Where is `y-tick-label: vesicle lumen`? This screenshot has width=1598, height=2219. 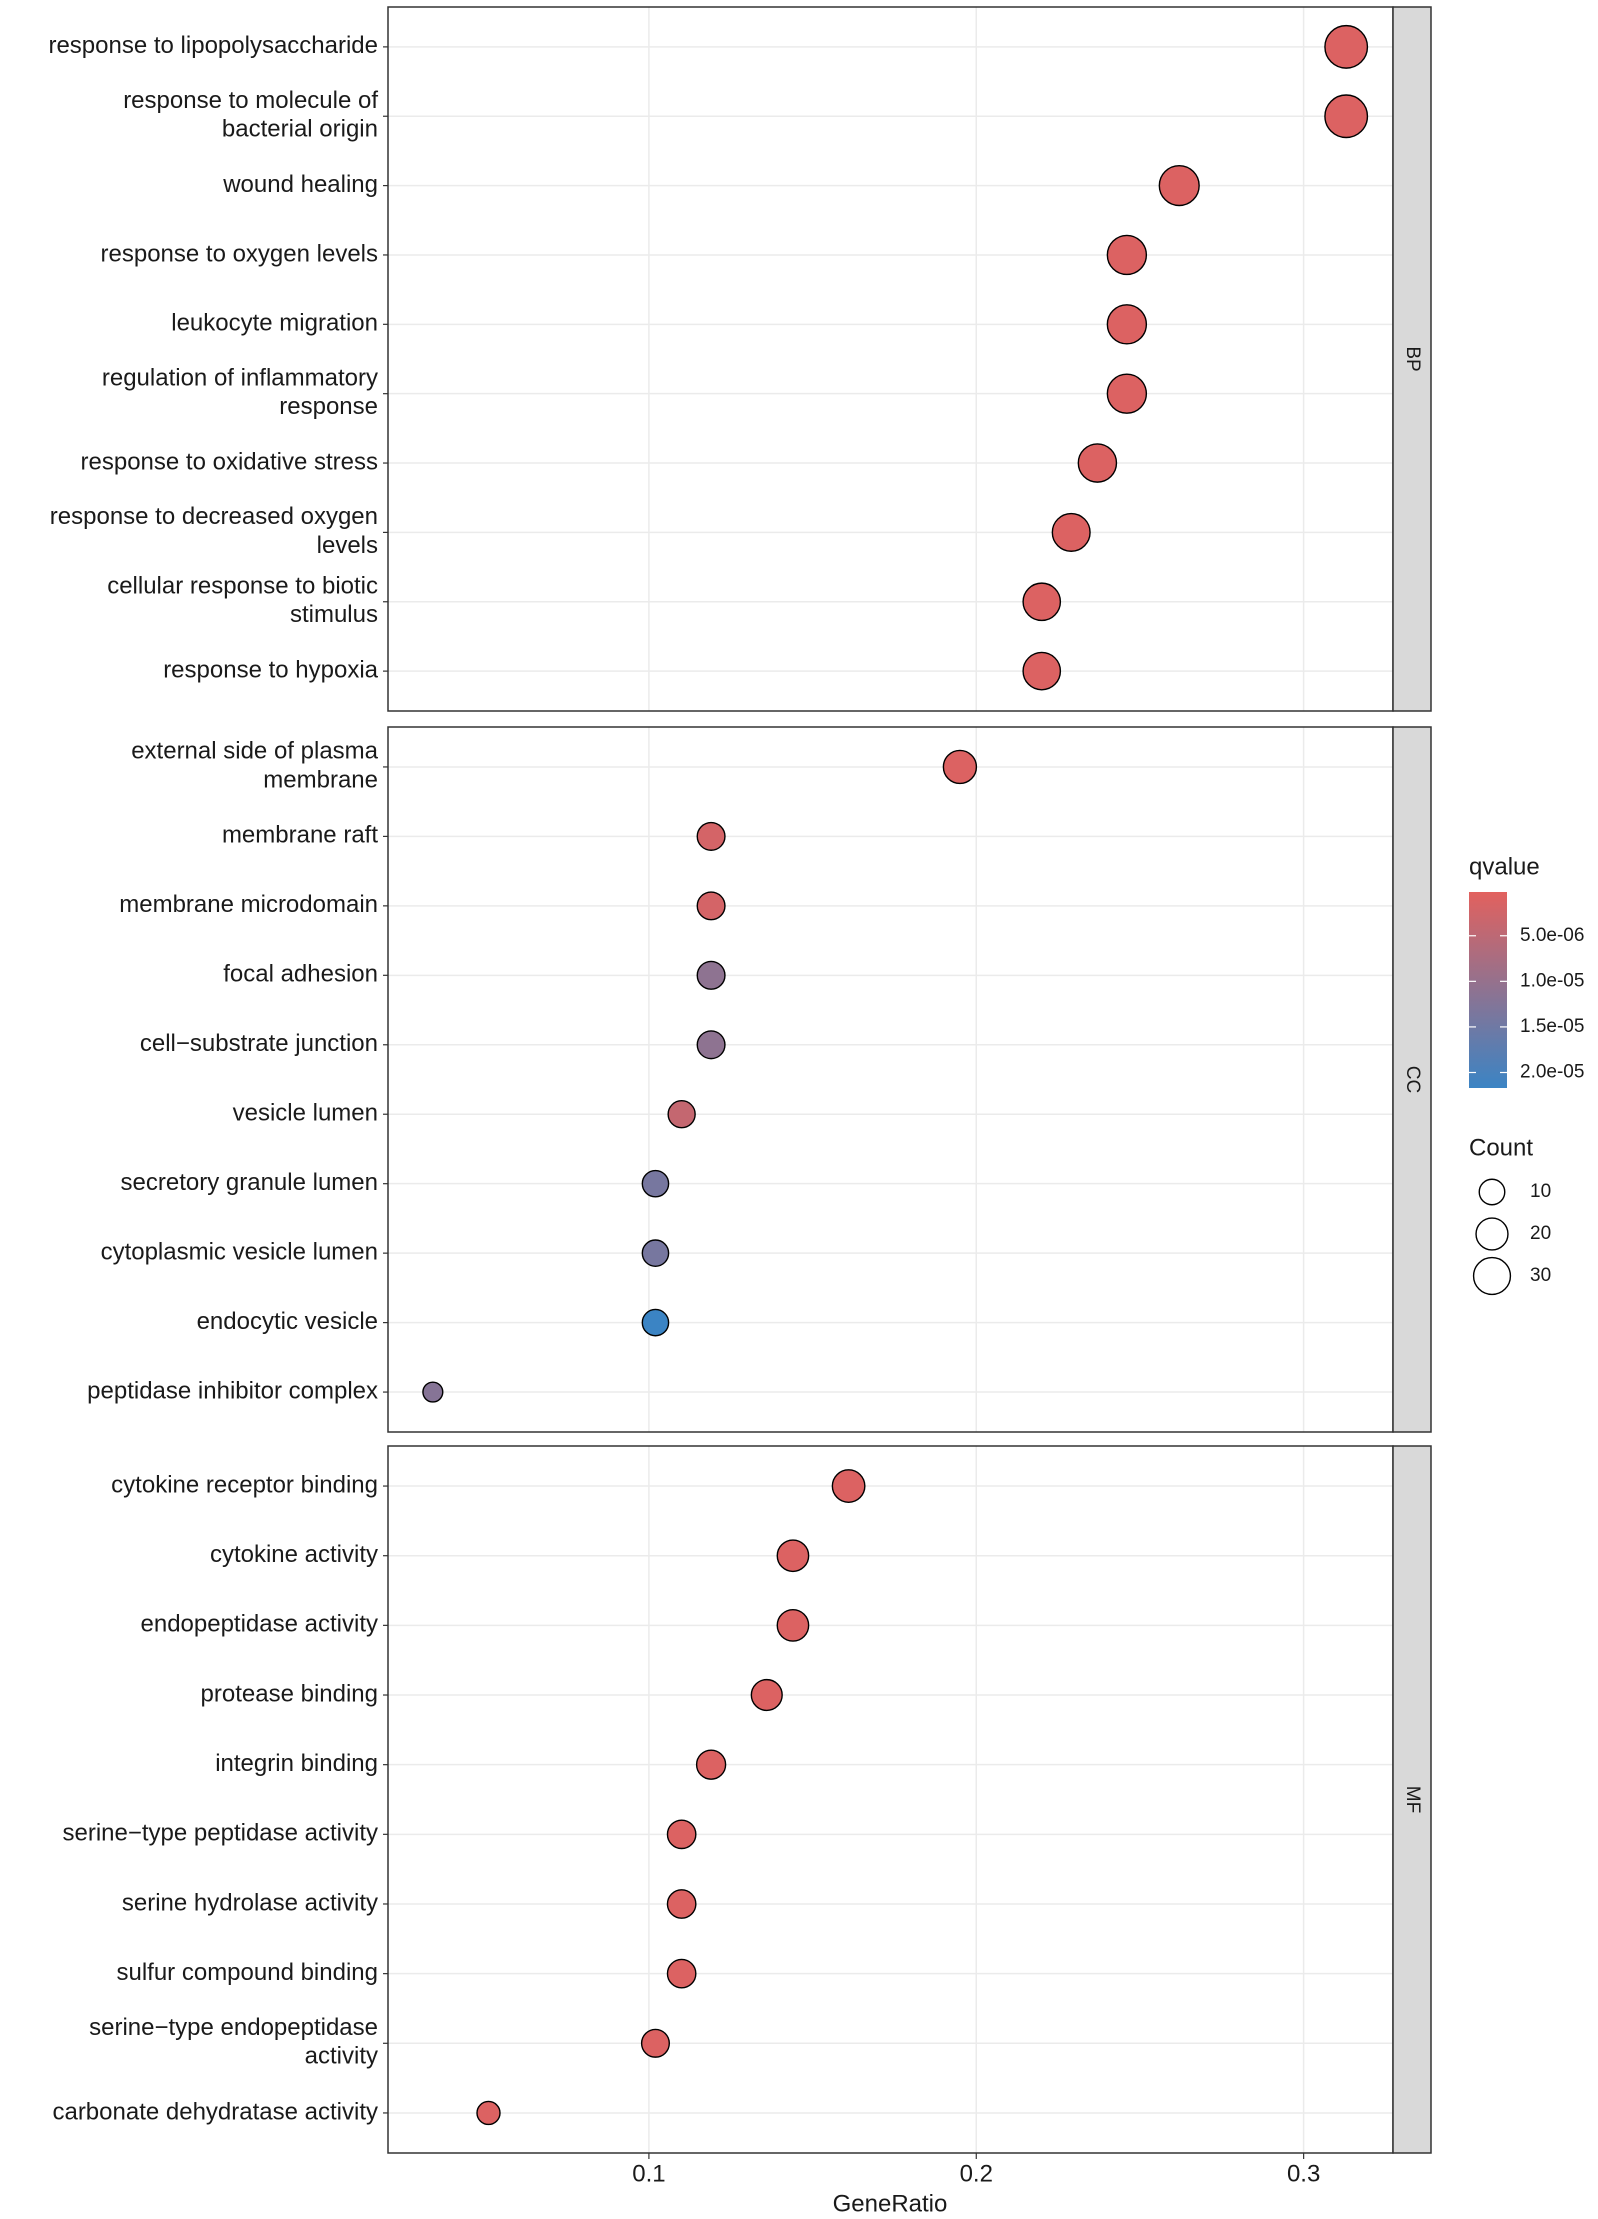
y-tick-label: vesicle lumen is located at coordinates (305, 1113).